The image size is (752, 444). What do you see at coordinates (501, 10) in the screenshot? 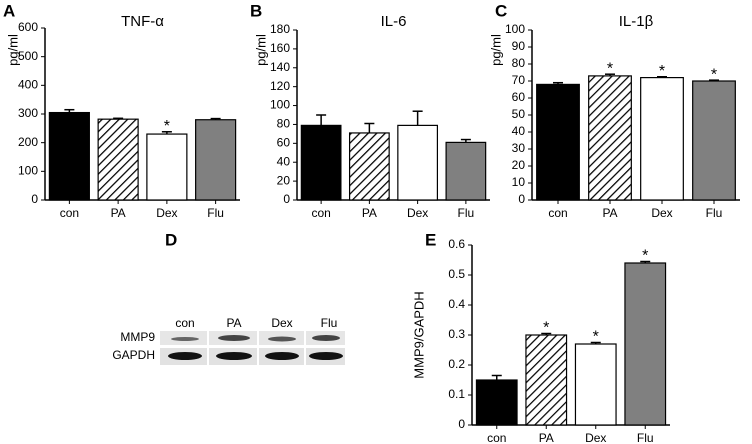
I see `panel-label: C` at bounding box center [501, 10].